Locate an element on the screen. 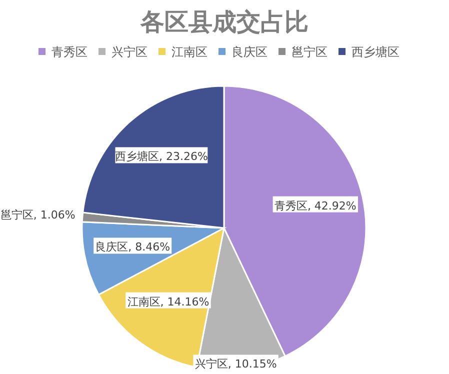  legend-label: 邕宁区 is located at coordinates (310, 52).